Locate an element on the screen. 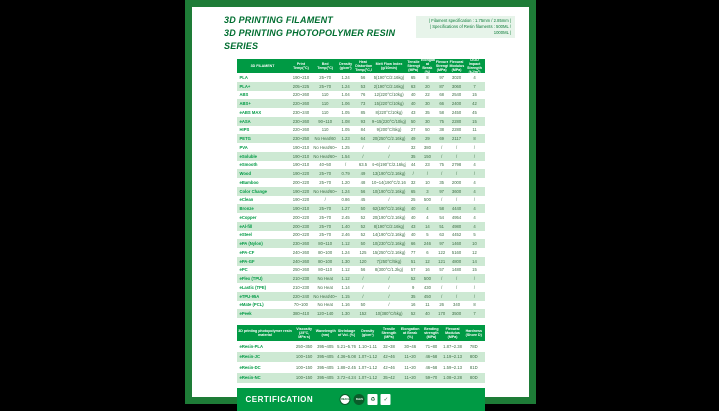 This screenshot has width=719, height=411. value-cell: 3 is located at coordinates (427, 191).